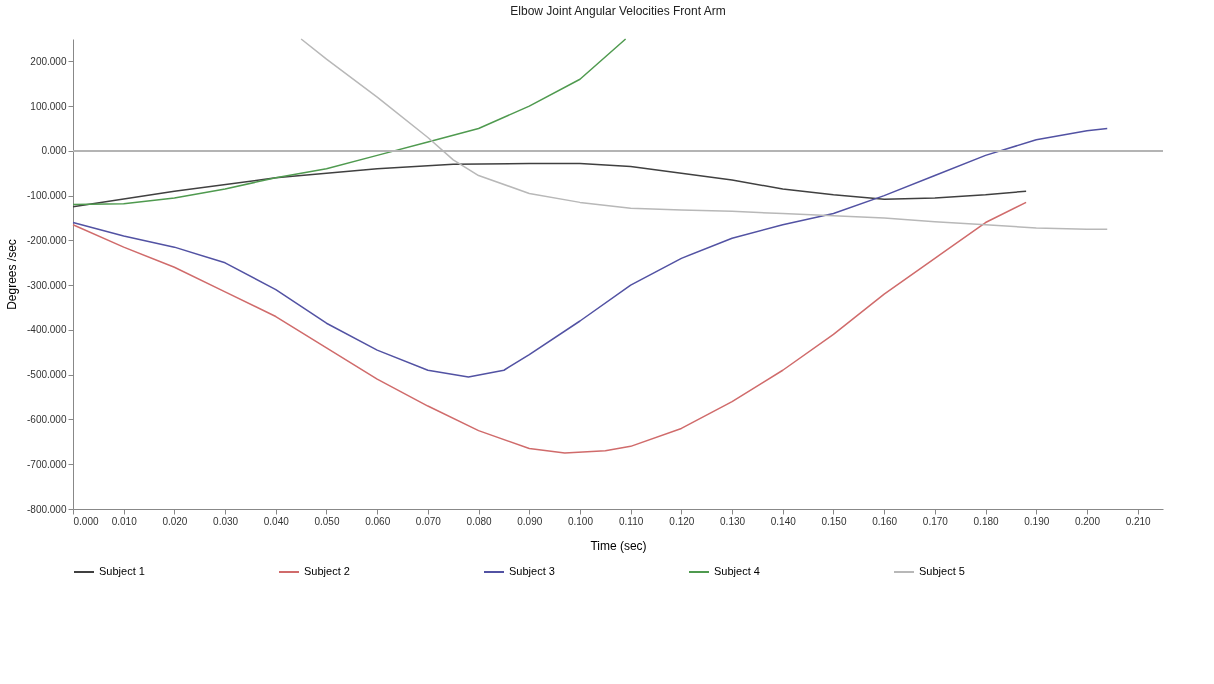 This screenshot has width=1214, height=684. Describe the element at coordinates (1087, 521) in the screenshot. I see `x-tick-label: 0.200` at that location.